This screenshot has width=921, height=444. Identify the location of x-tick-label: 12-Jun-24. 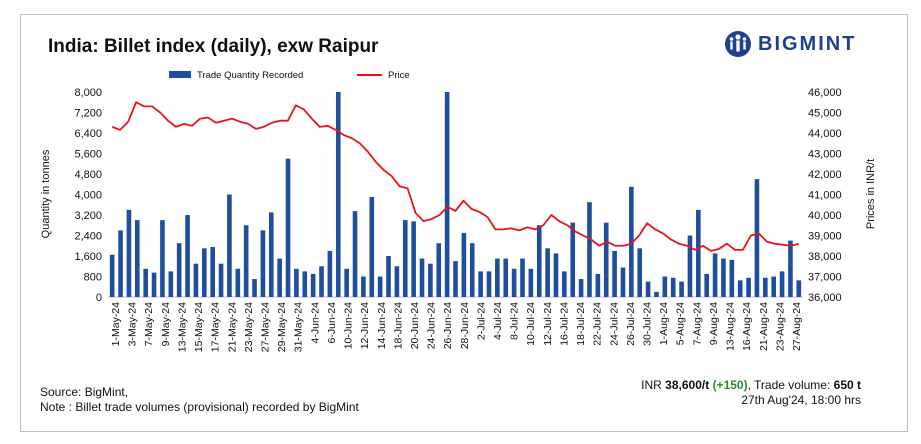
(365, 325).